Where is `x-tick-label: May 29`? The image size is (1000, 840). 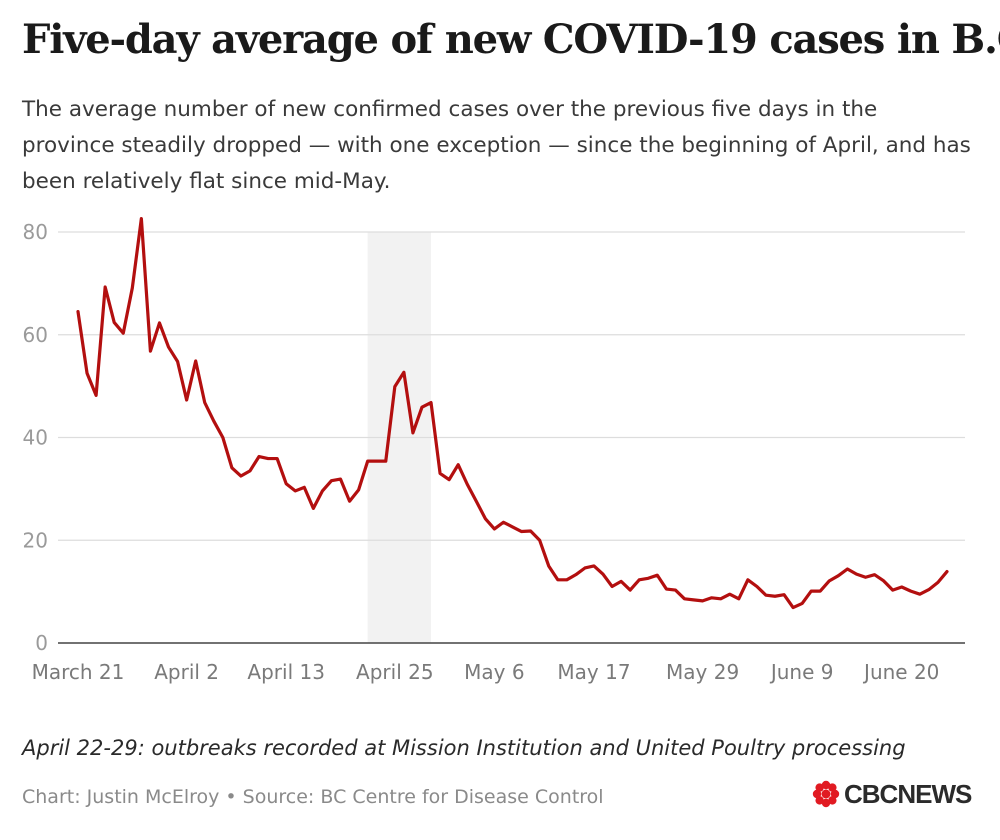
x-tick-label: May 29 is located at coordinates (702, 672).